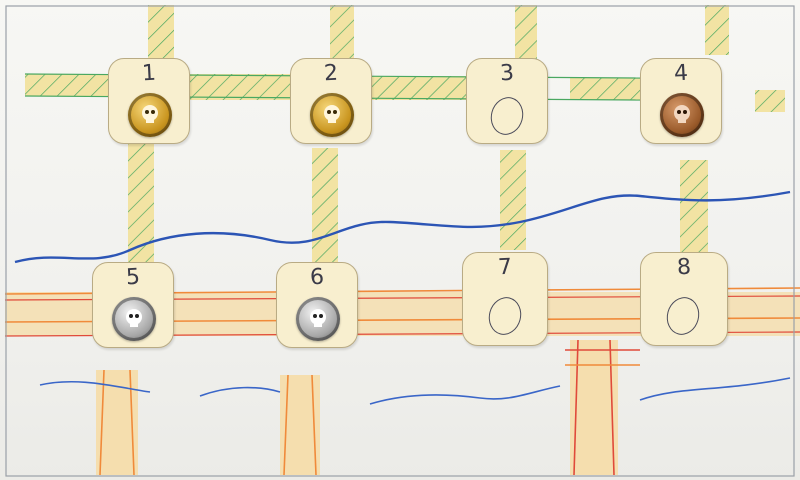 The image size is (800, 480). I want to click on tile-7: 7, so click(505, 299).